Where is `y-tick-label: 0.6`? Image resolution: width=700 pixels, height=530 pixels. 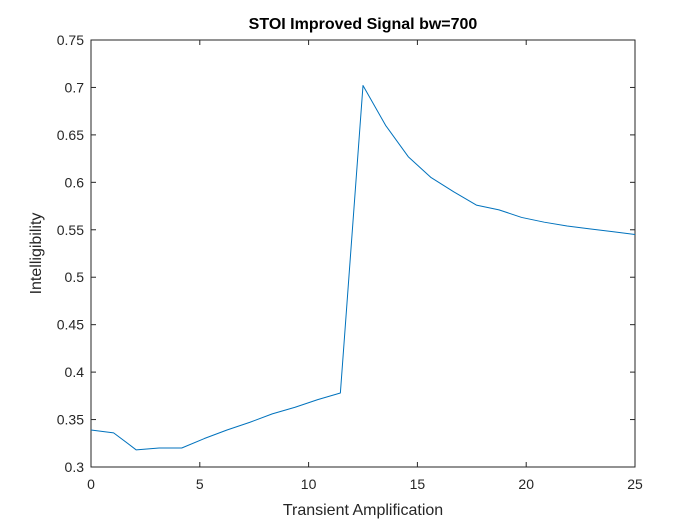 y-tick-label: 0.6 is located at coordinates (75, 182).